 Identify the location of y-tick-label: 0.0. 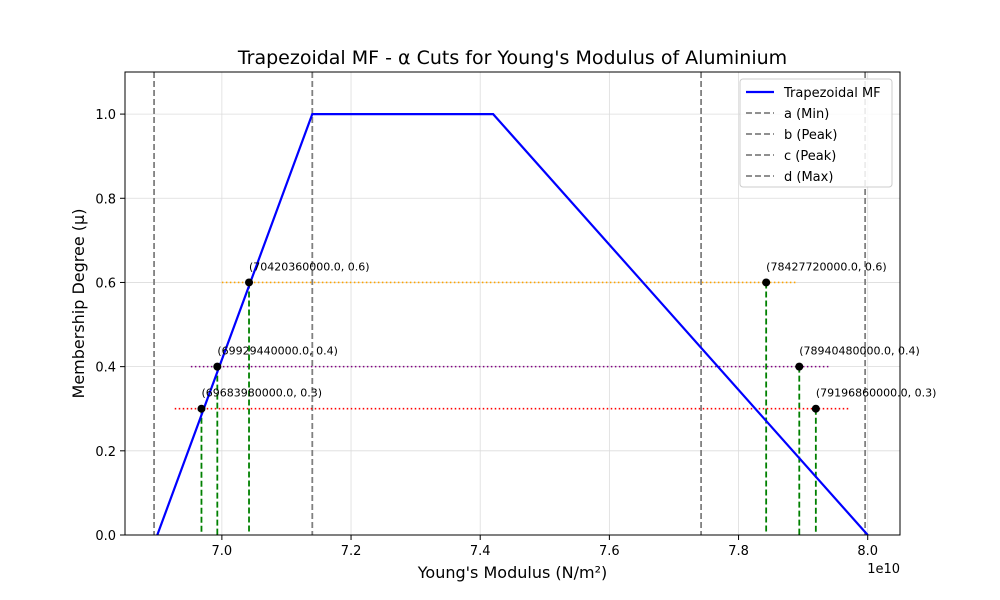
(105, 536).